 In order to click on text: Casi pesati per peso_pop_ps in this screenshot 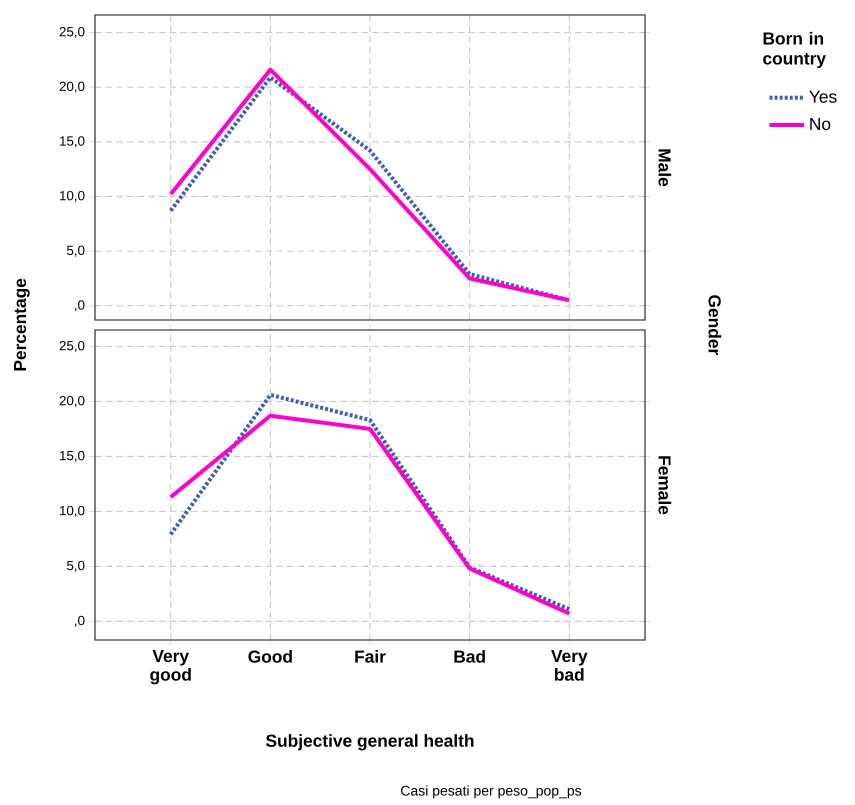, I will do `click(491, 791)`.